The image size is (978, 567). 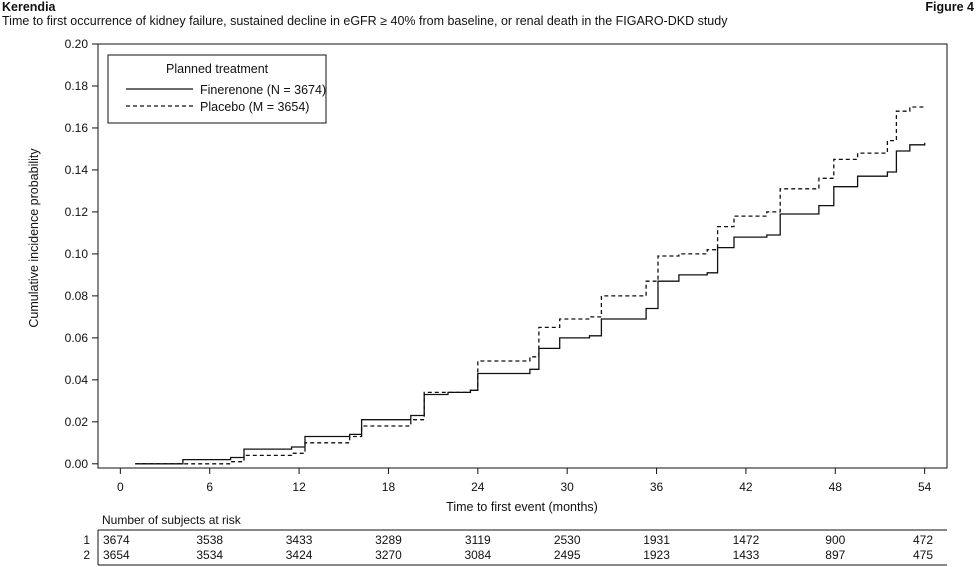 I want to click on risk-cell: 472, so click(x=923, y=540).